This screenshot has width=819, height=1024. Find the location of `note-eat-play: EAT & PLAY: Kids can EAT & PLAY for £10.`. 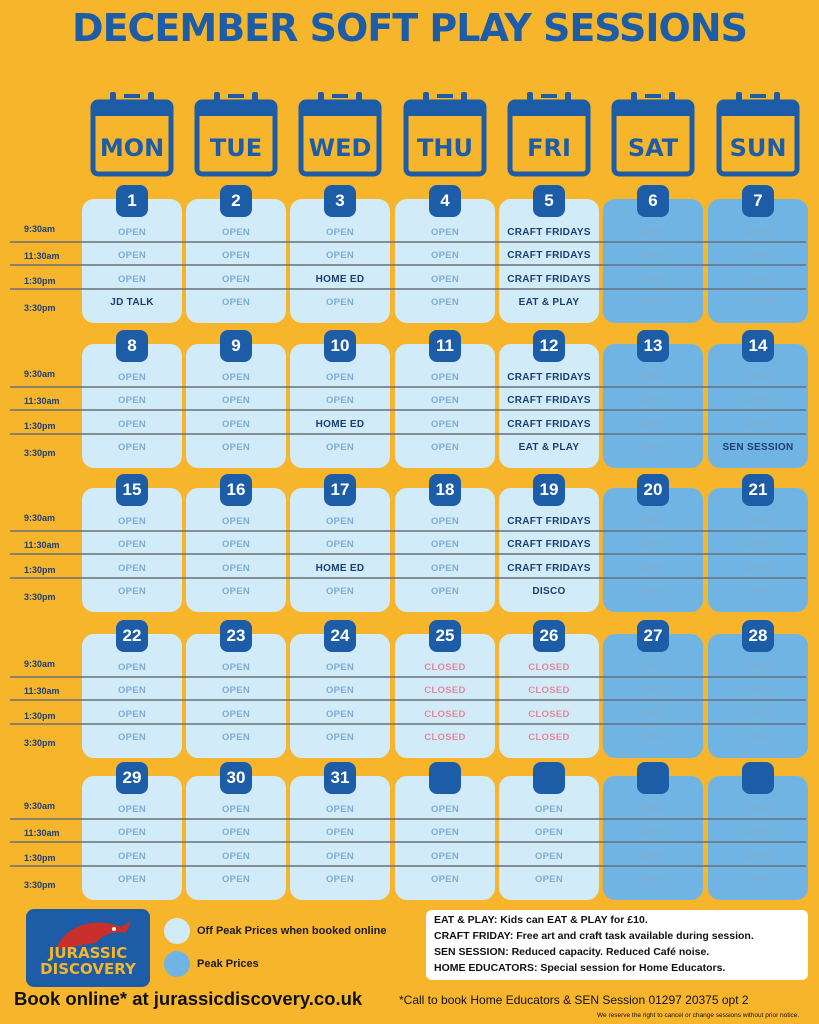

note-eat-play: EAT & PLAY: Kids can EAT & PLAY for £10. is located at coordinates (541, 920).